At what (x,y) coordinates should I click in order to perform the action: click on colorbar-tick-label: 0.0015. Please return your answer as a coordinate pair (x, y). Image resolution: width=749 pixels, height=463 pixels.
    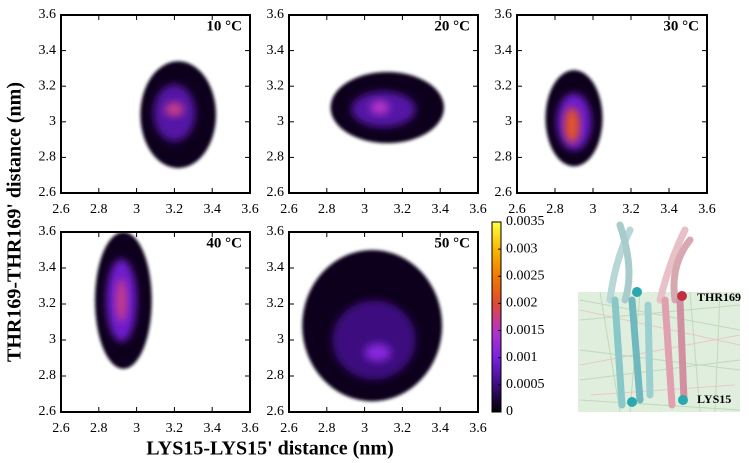
    Looking at the image, I should click on (525, 330).